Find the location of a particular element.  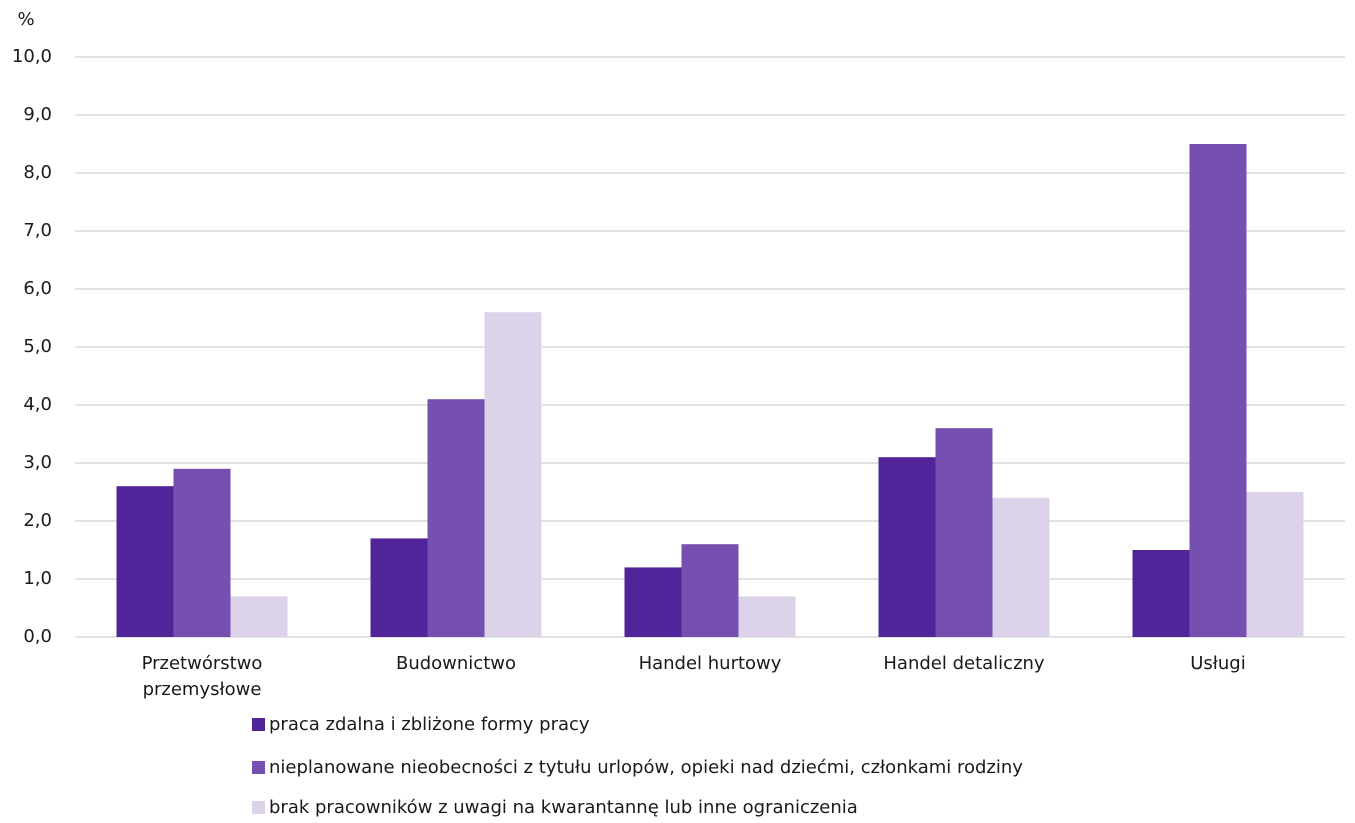

y-tick-label: 6,0 is located at coordinates (37, 288).